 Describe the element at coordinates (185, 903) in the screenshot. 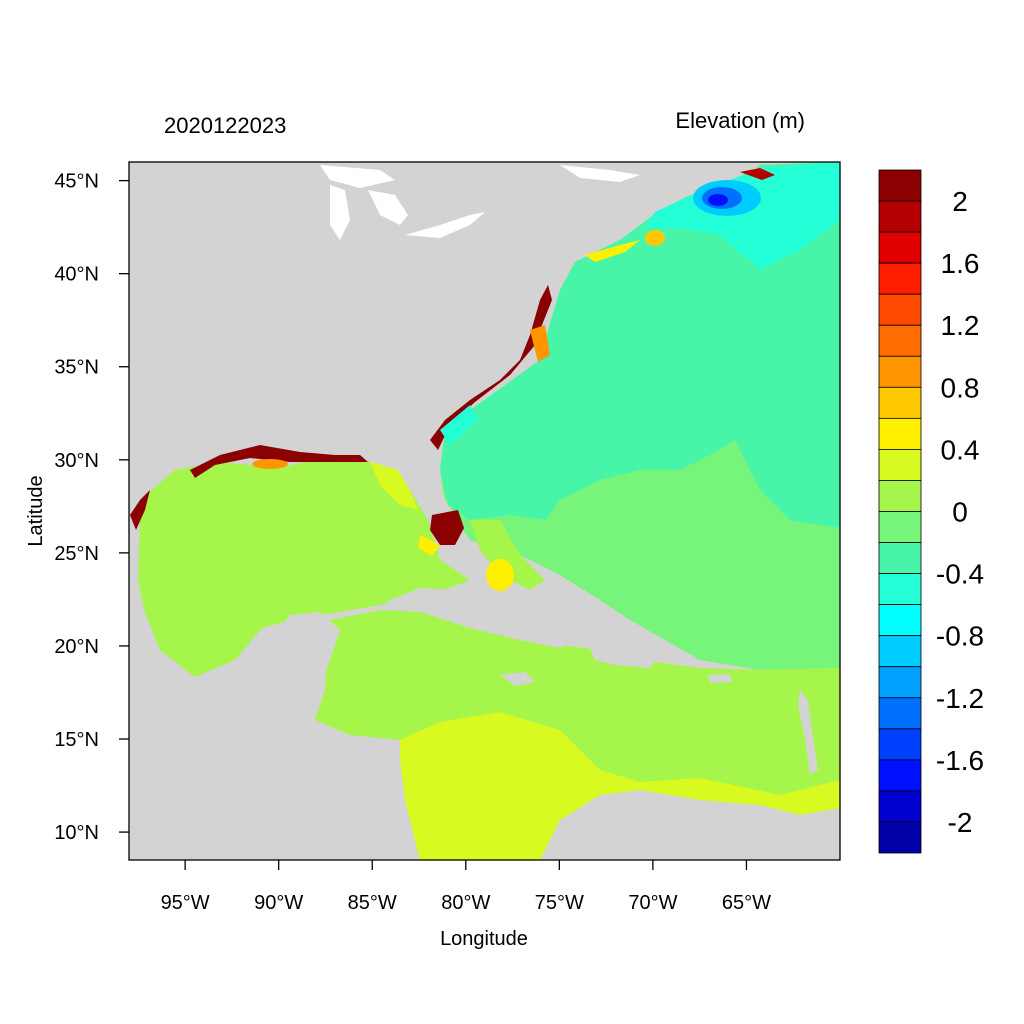

I see `x-tick-label: 95°W` at that location.